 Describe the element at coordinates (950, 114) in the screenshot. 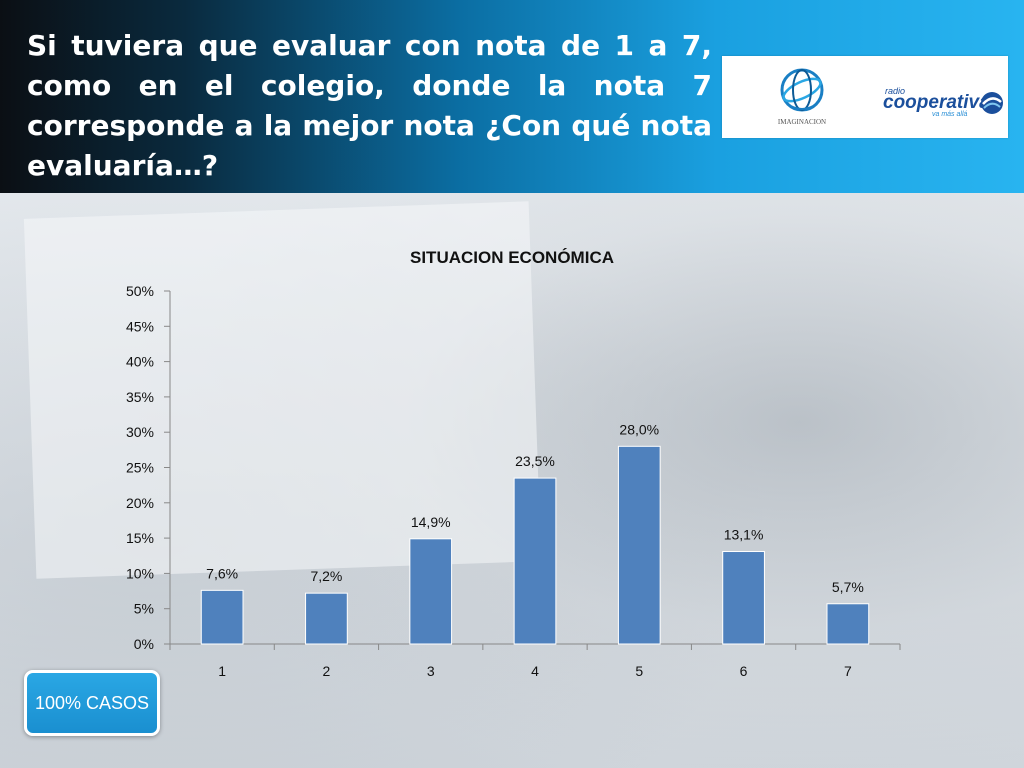

I see `cooperativa-tagline: va más allá` at that location.